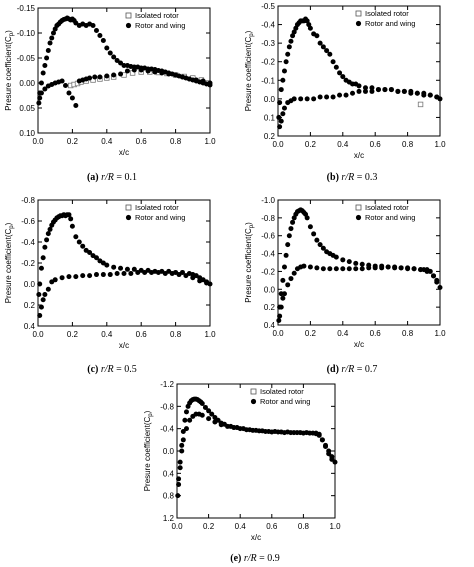 The width and height of the screenshot is (474, 567). What do you see at coordinates (27, 83) in the screenshot?
I see `y-tick-label: 0.00` at bounding box center [27, 83].